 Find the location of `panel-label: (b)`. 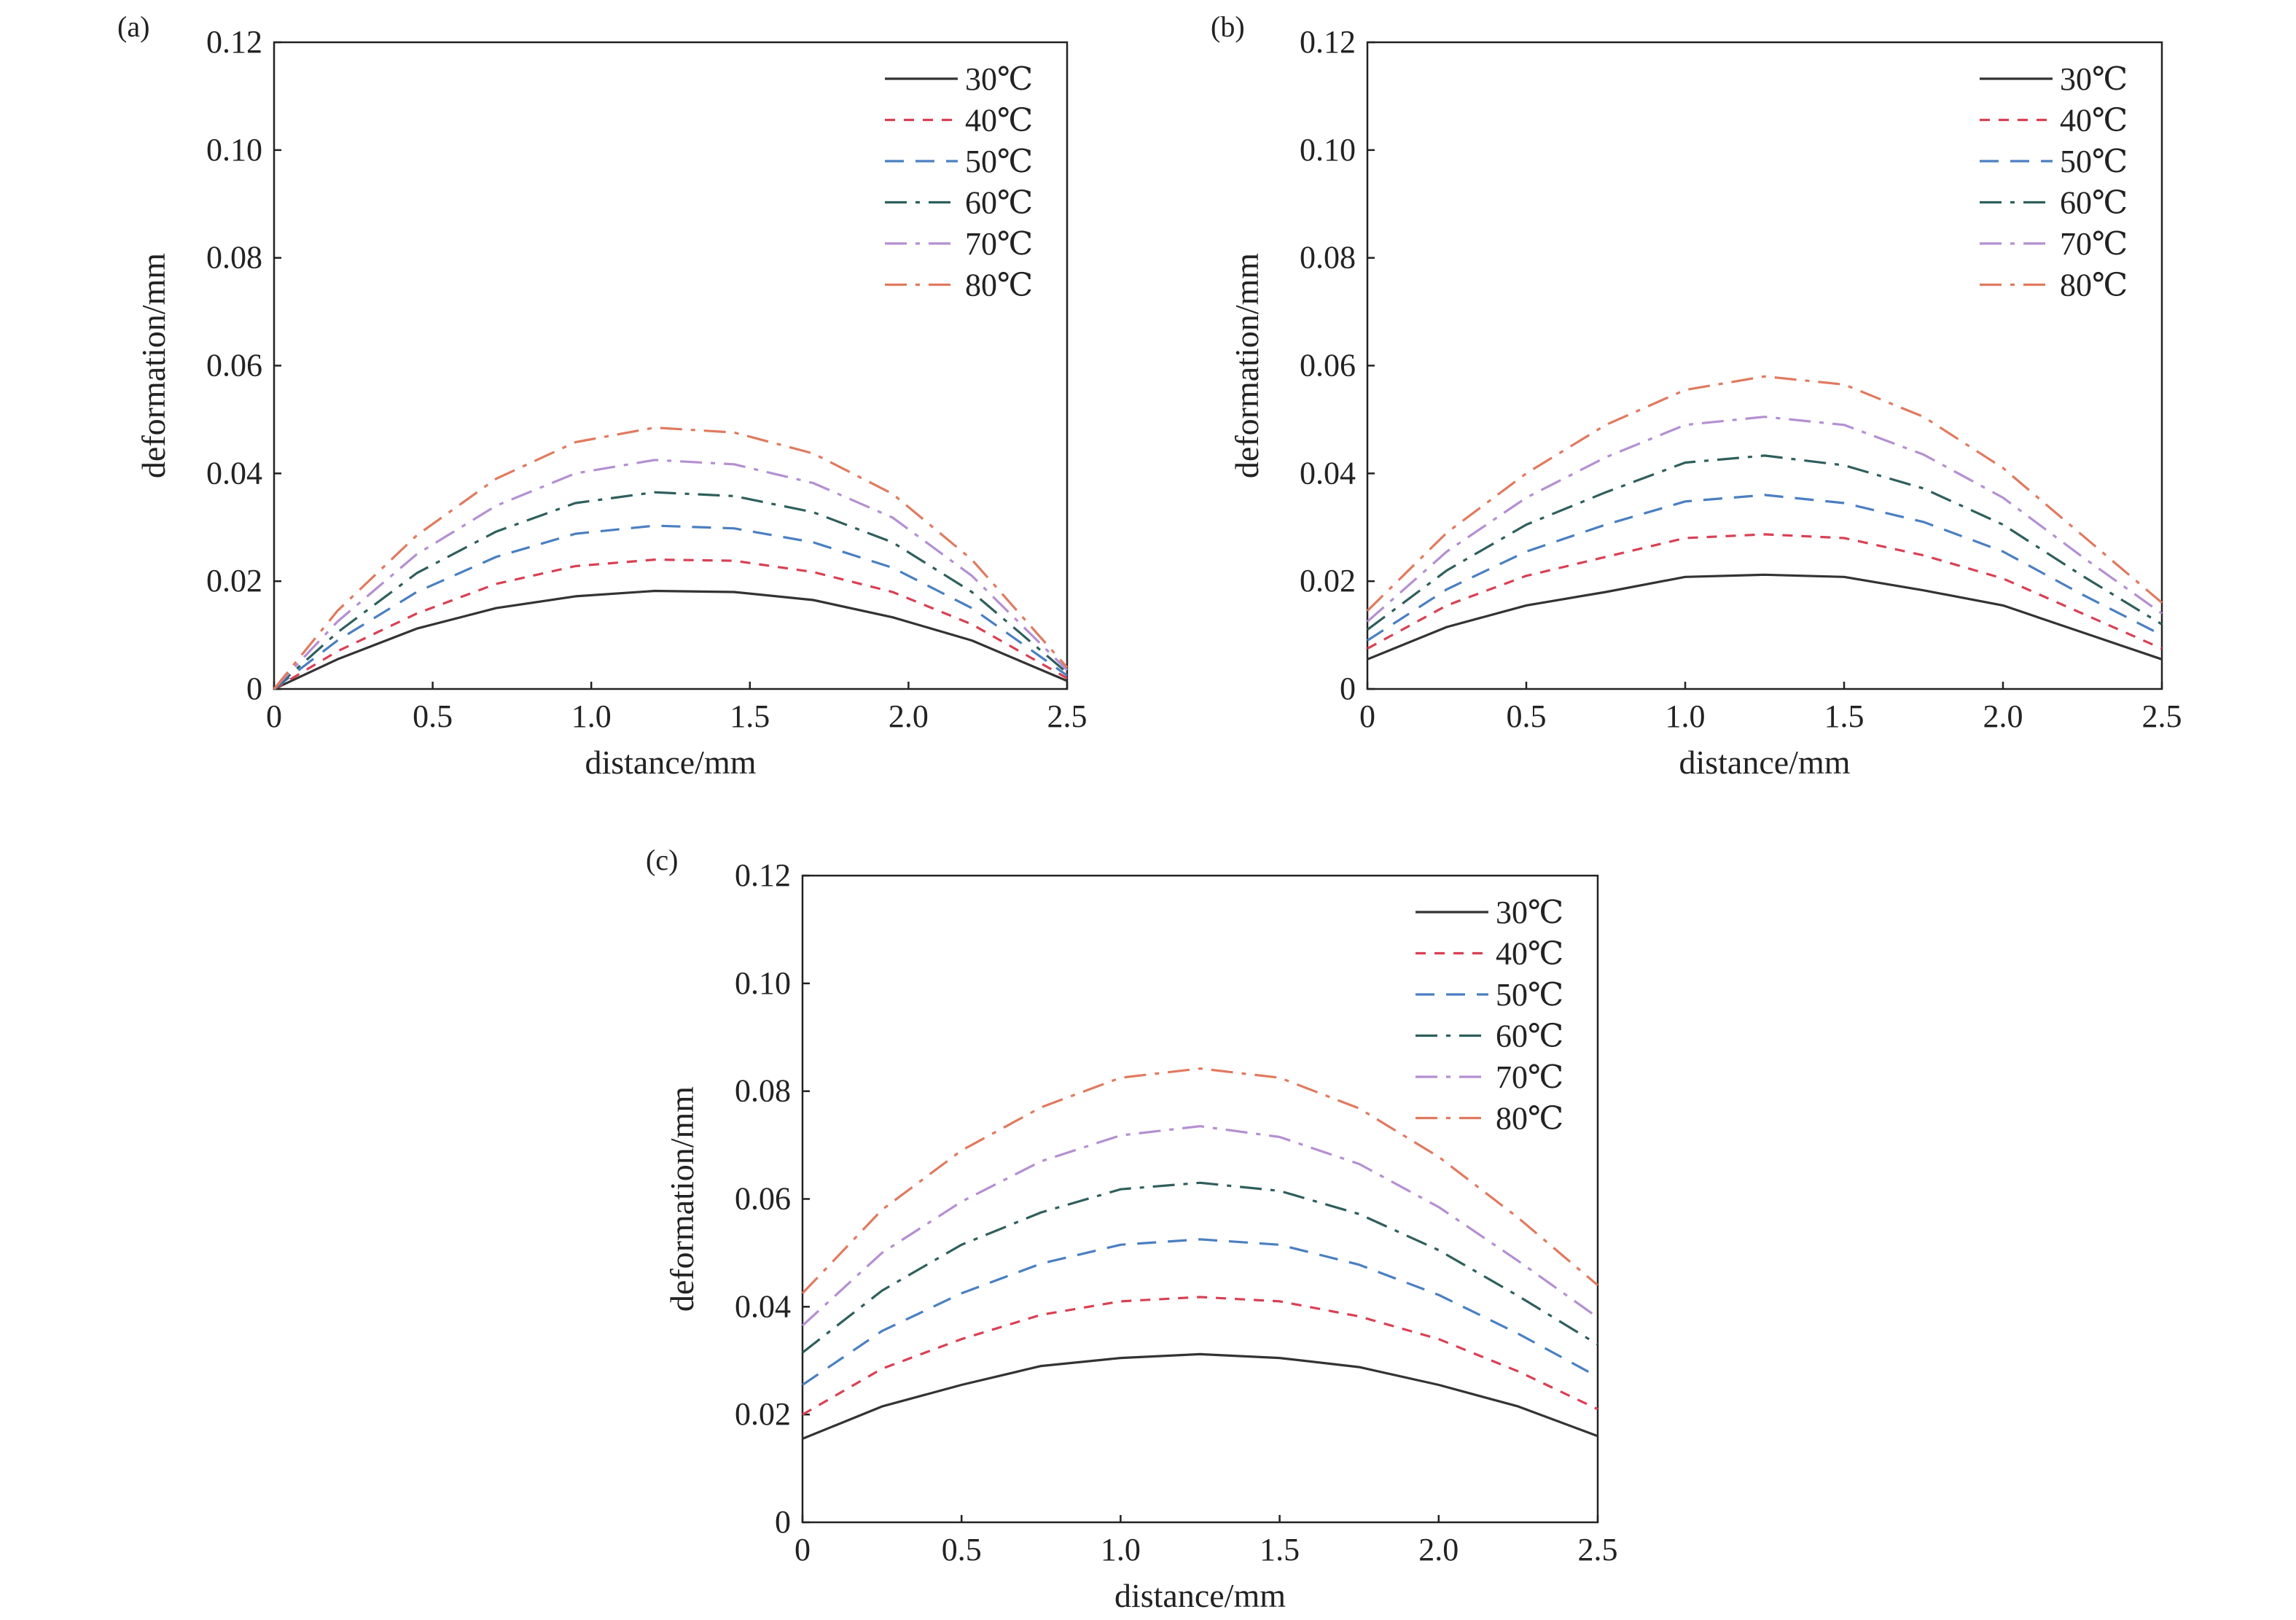

panel-label: (b) is located at coordinates (1228, 26).